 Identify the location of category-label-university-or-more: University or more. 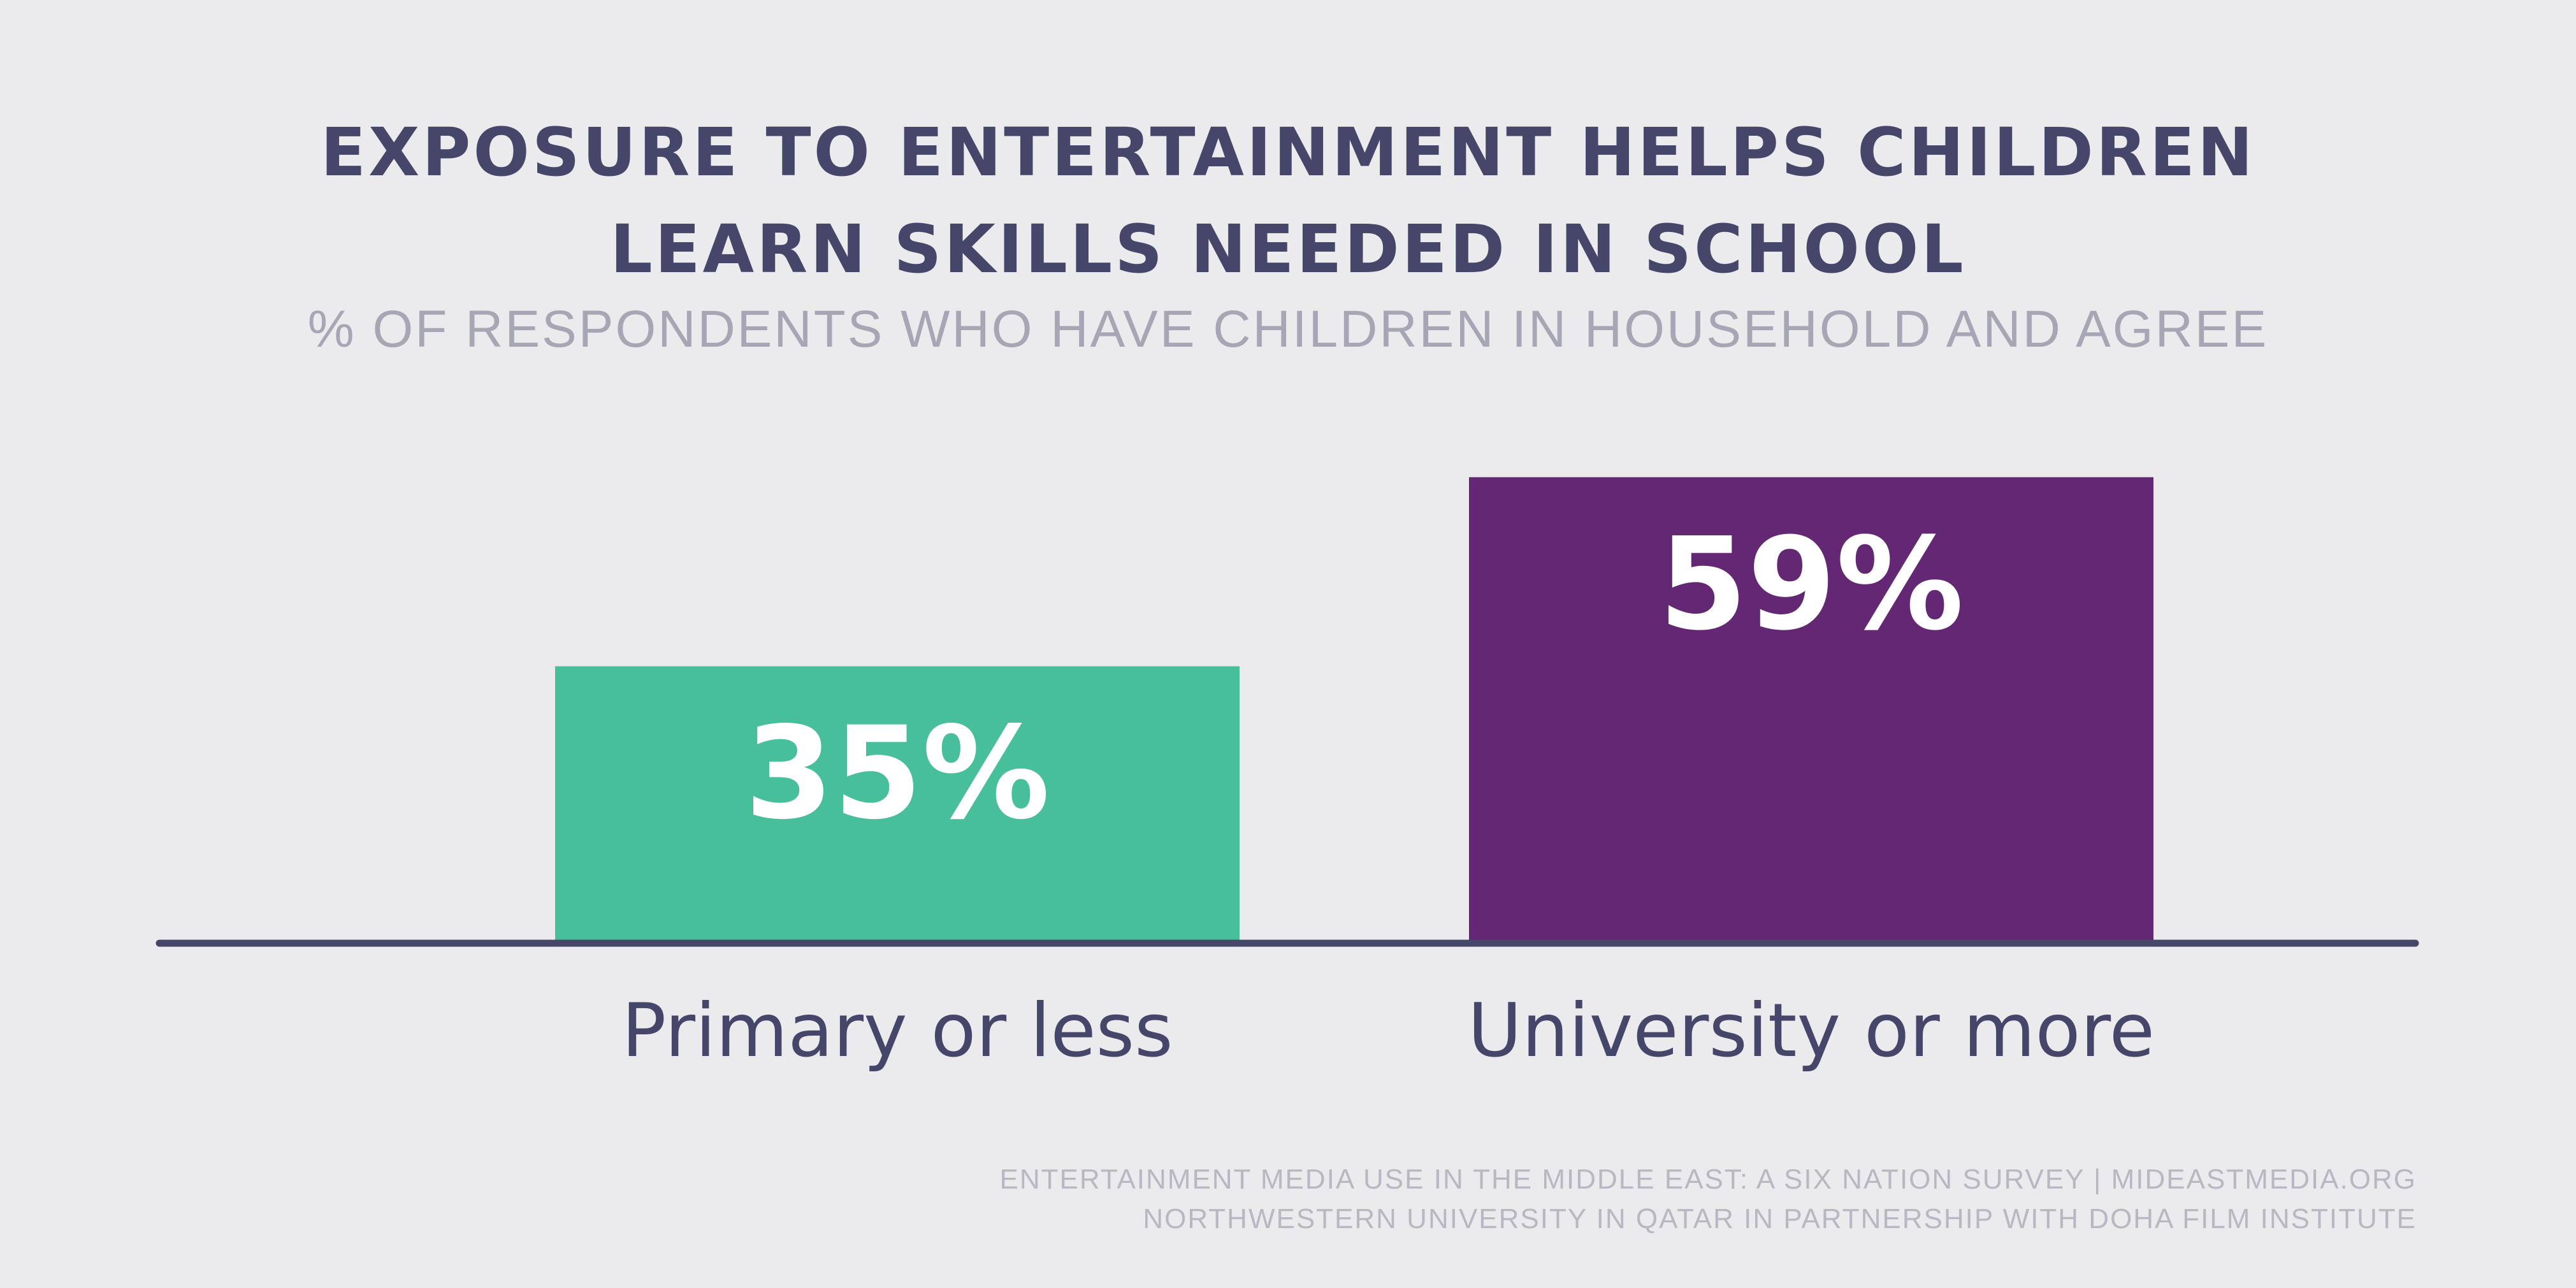
(1811, 1031).